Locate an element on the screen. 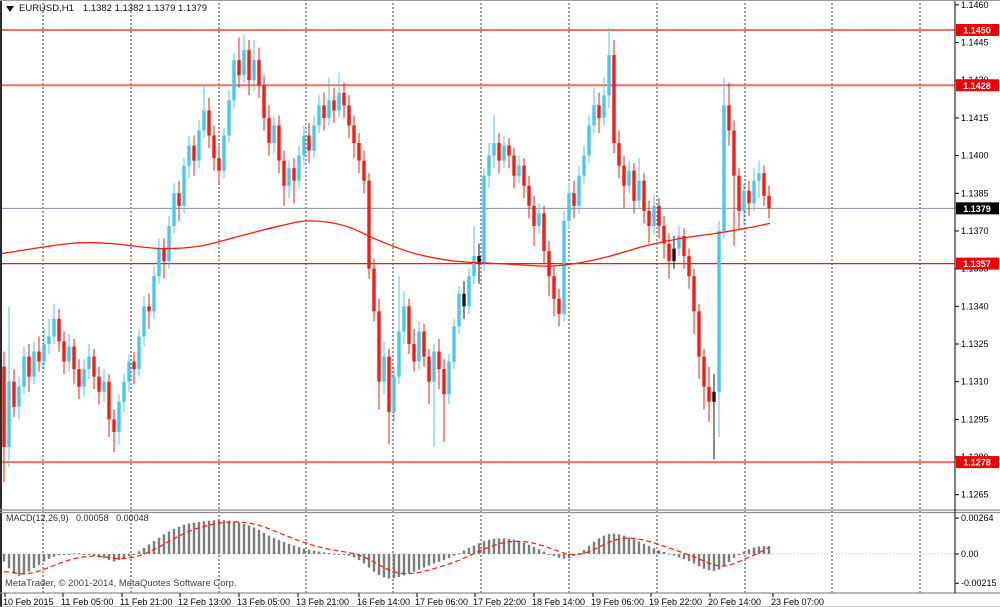  price-axis-label: 1.1295 is located at coordinates (975, 419).